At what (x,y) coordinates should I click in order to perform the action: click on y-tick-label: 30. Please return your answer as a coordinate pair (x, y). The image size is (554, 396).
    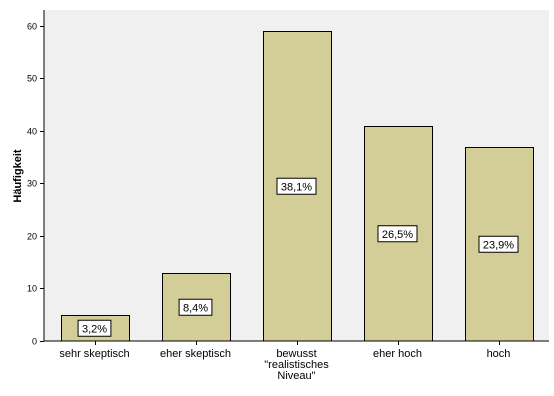
    Looking at the image, I should click on (32, 184).